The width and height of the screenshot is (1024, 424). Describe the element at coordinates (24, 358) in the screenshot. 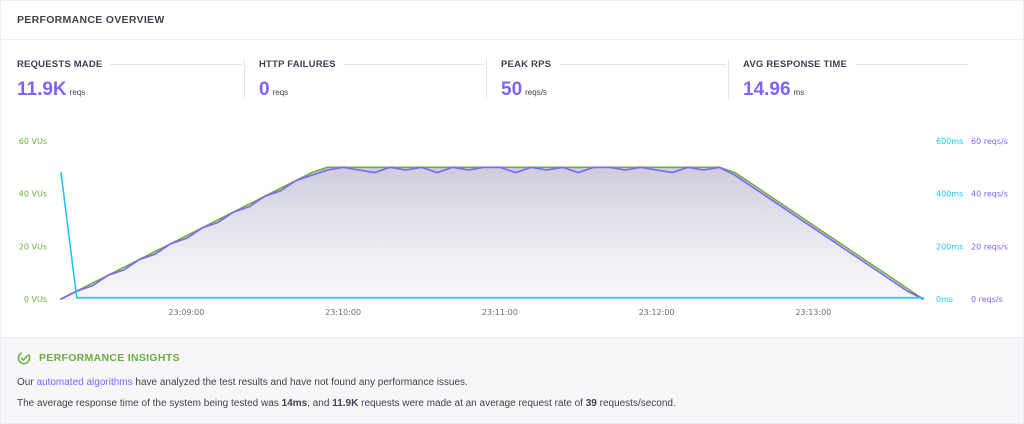

I see `check-circle-icon` at that location.